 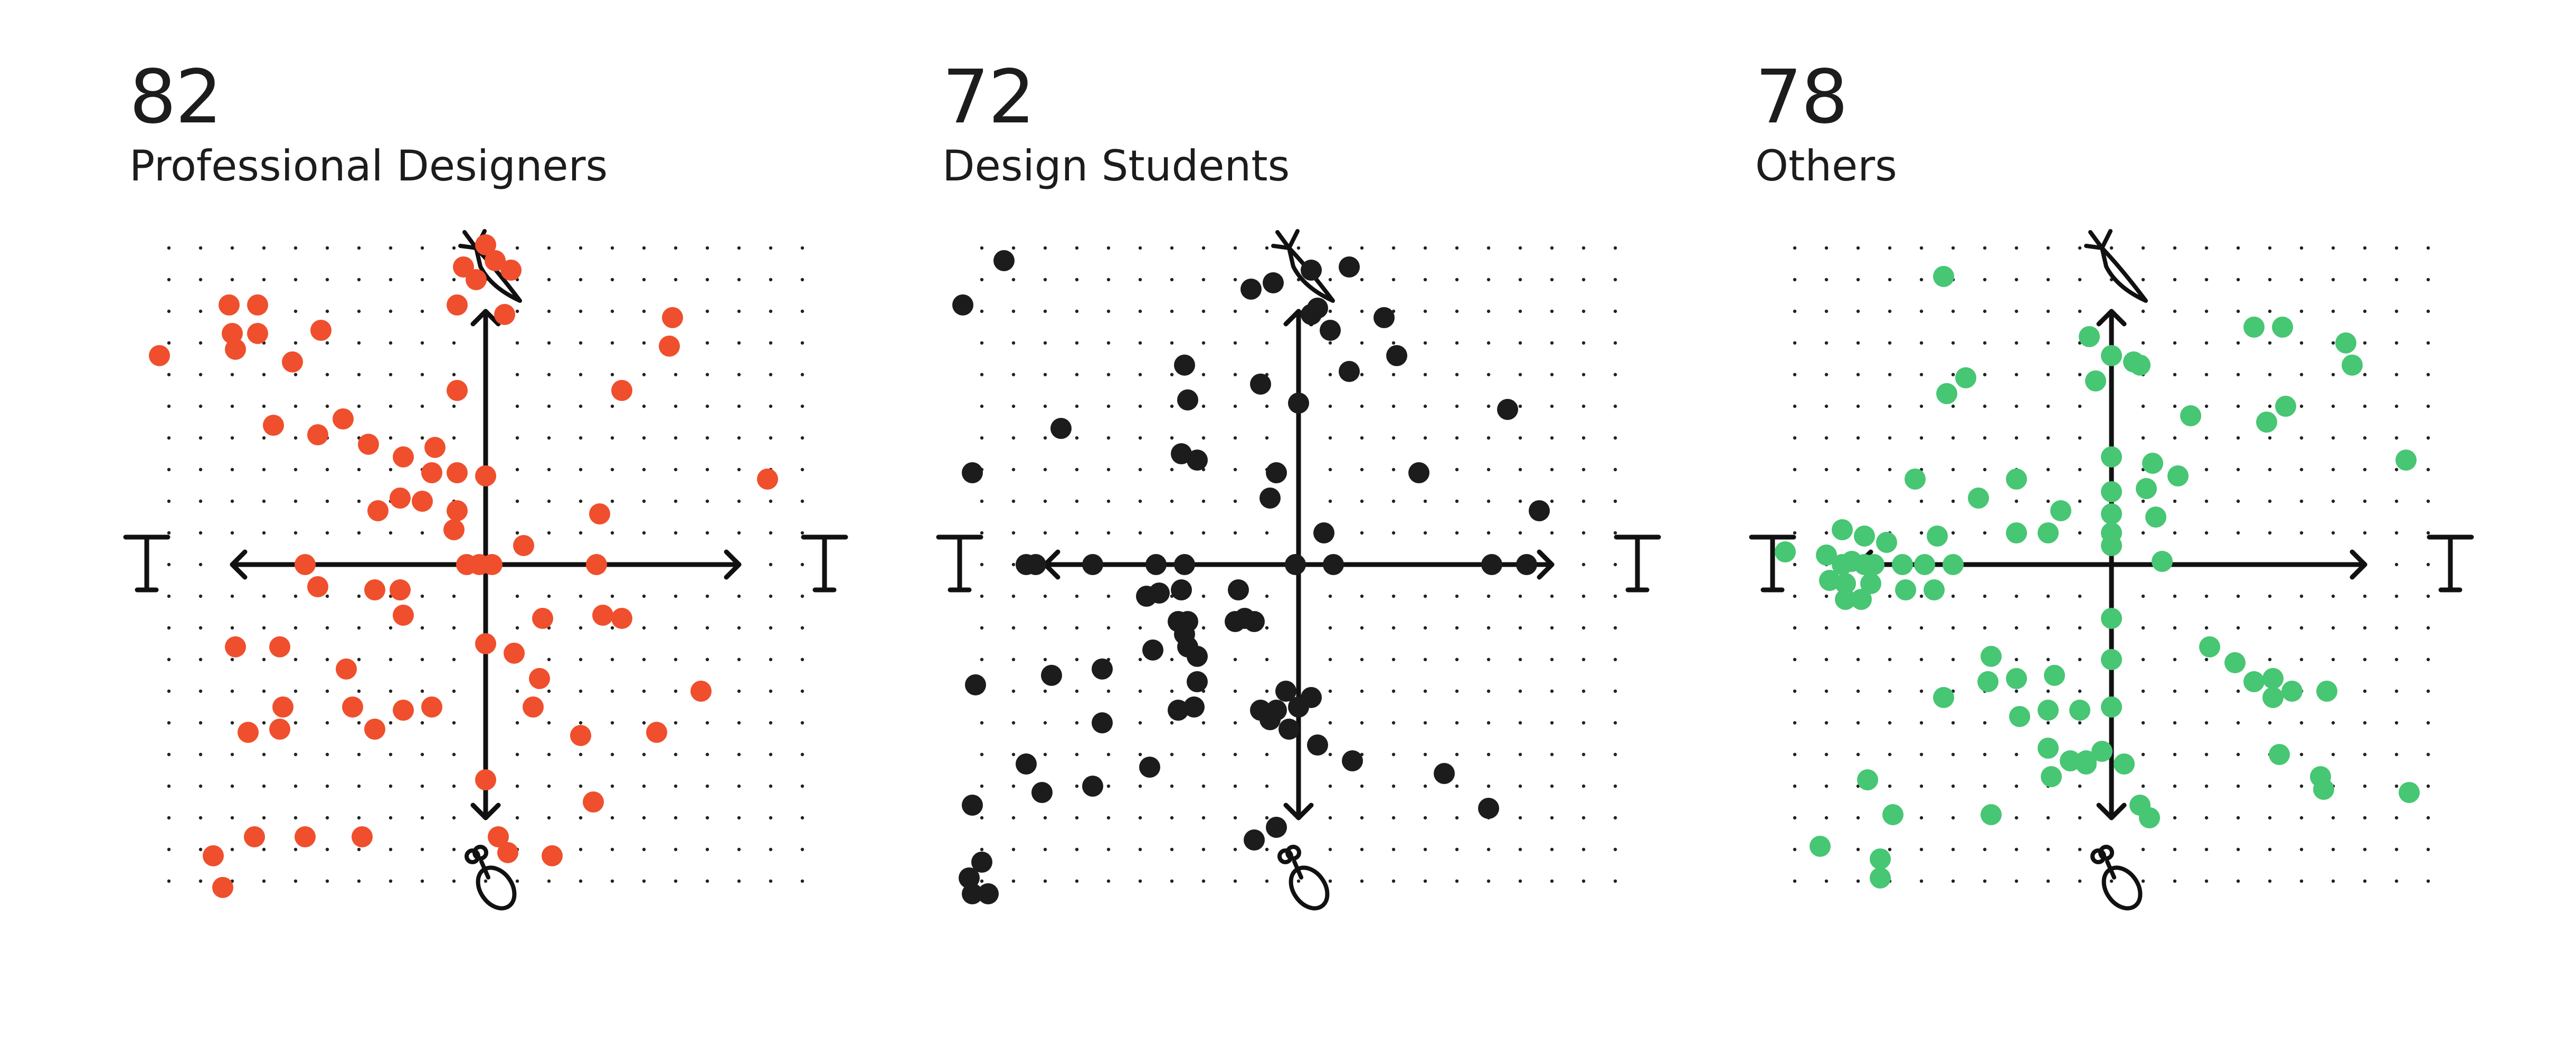 What do you see at coordinates (175, 97) in the screenshot?
I see `respondent-count: 82` at bounding box center [175, 97].